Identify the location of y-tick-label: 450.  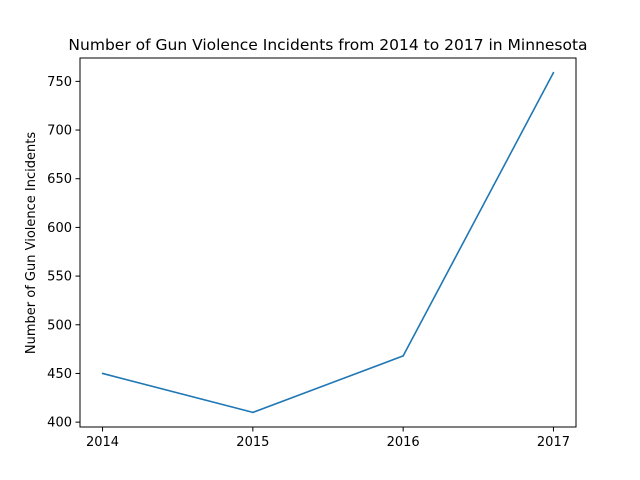
(59, 374).